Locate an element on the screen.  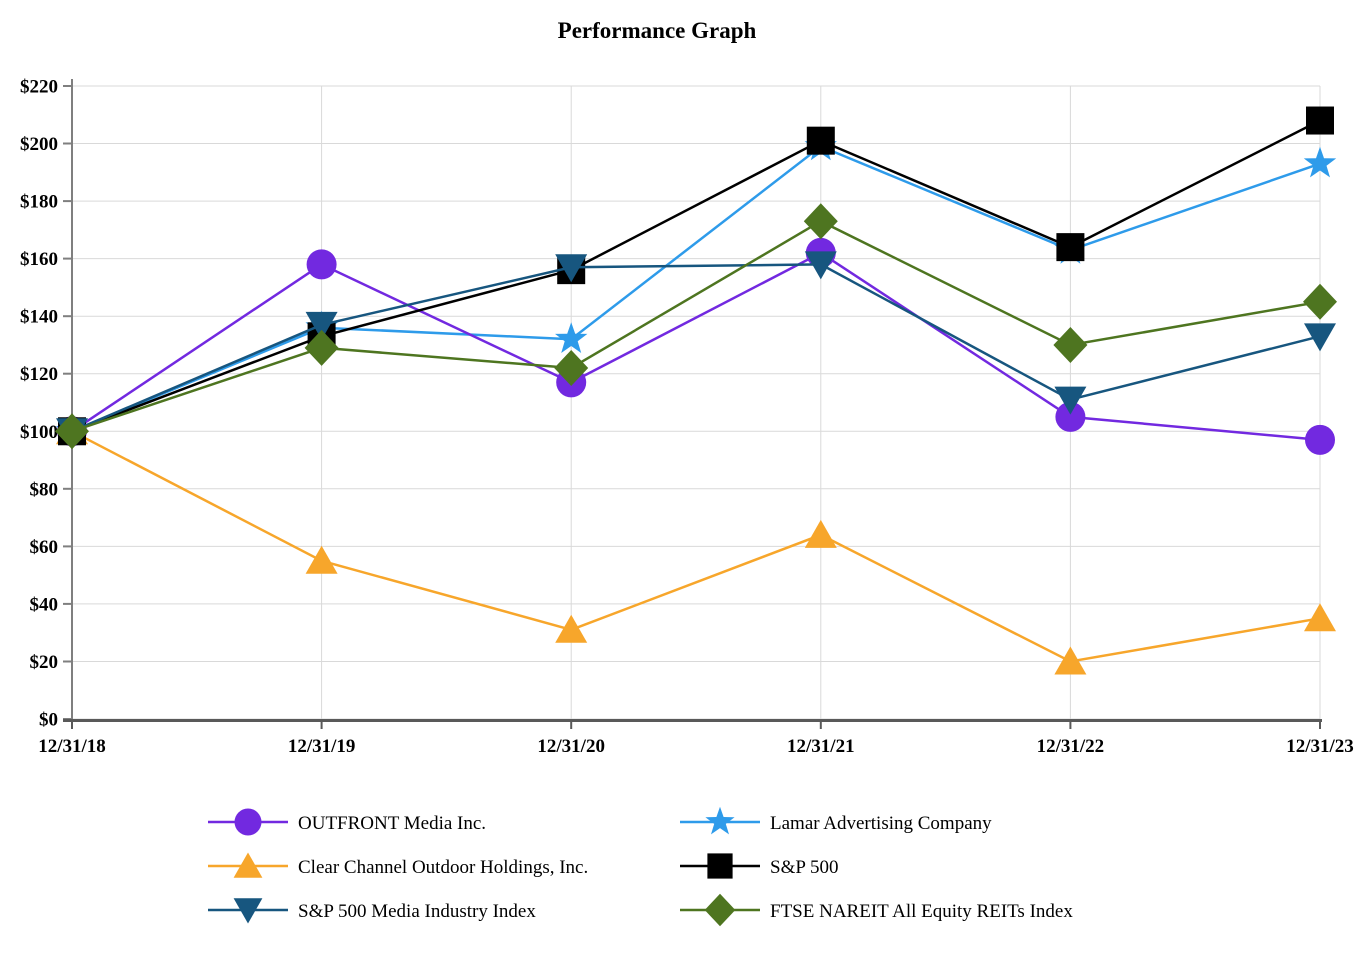
legend-item-clear-channel-outdoor-holdings-inc: Clear Channel Outdoor Holdings, Inc. is located at coordinates (398, 865).